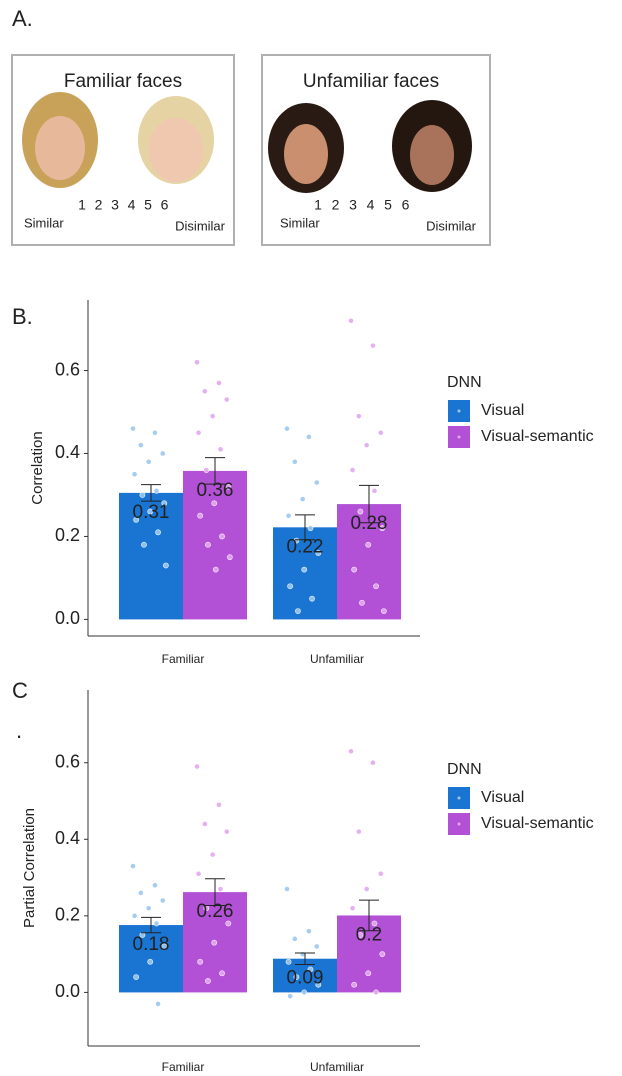 The image size is (622, 1076). What do you see at coordinates (151, 944) in the screenshot?
I see `value-label: 0.18` at bounding box center [151, 944].